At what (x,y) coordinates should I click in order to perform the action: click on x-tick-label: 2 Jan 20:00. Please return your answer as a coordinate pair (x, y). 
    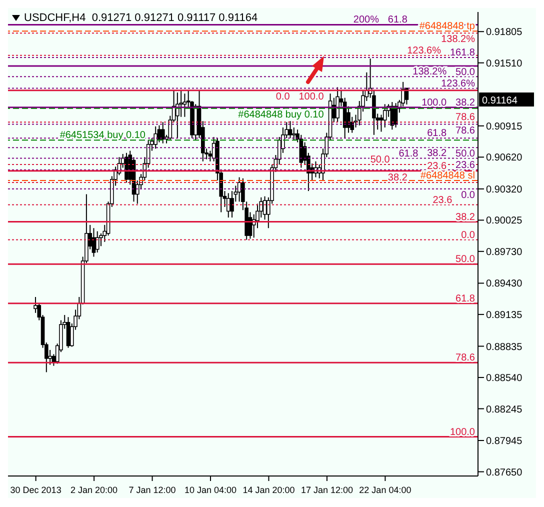
    Looking at the image, I should click on (94, 490).